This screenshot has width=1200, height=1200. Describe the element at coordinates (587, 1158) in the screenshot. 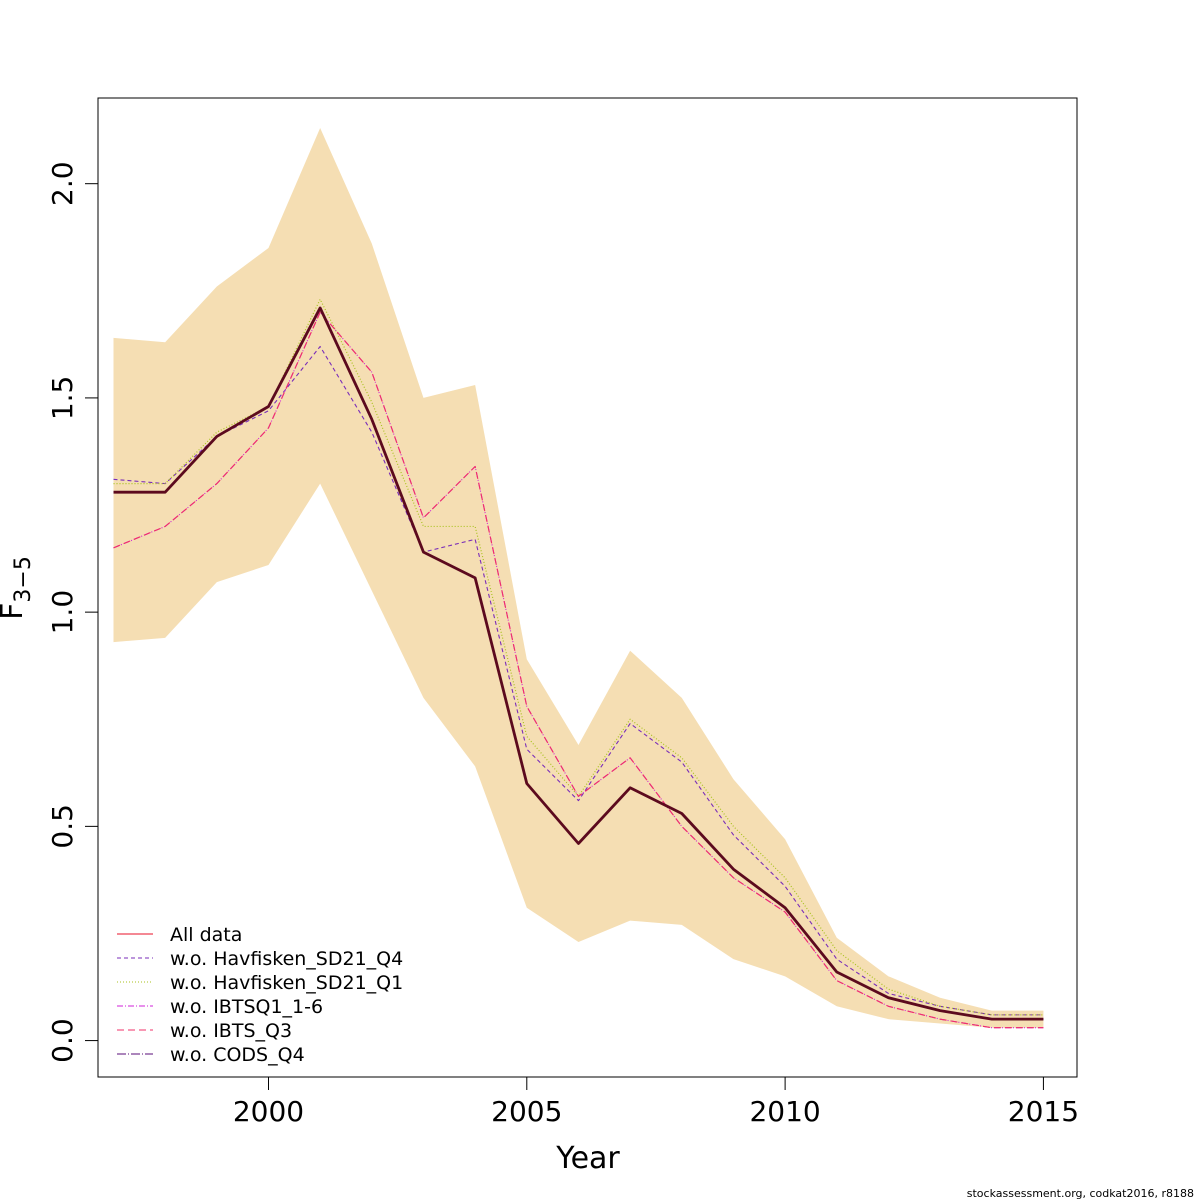

I see `x-axis-title: Year` at that location.